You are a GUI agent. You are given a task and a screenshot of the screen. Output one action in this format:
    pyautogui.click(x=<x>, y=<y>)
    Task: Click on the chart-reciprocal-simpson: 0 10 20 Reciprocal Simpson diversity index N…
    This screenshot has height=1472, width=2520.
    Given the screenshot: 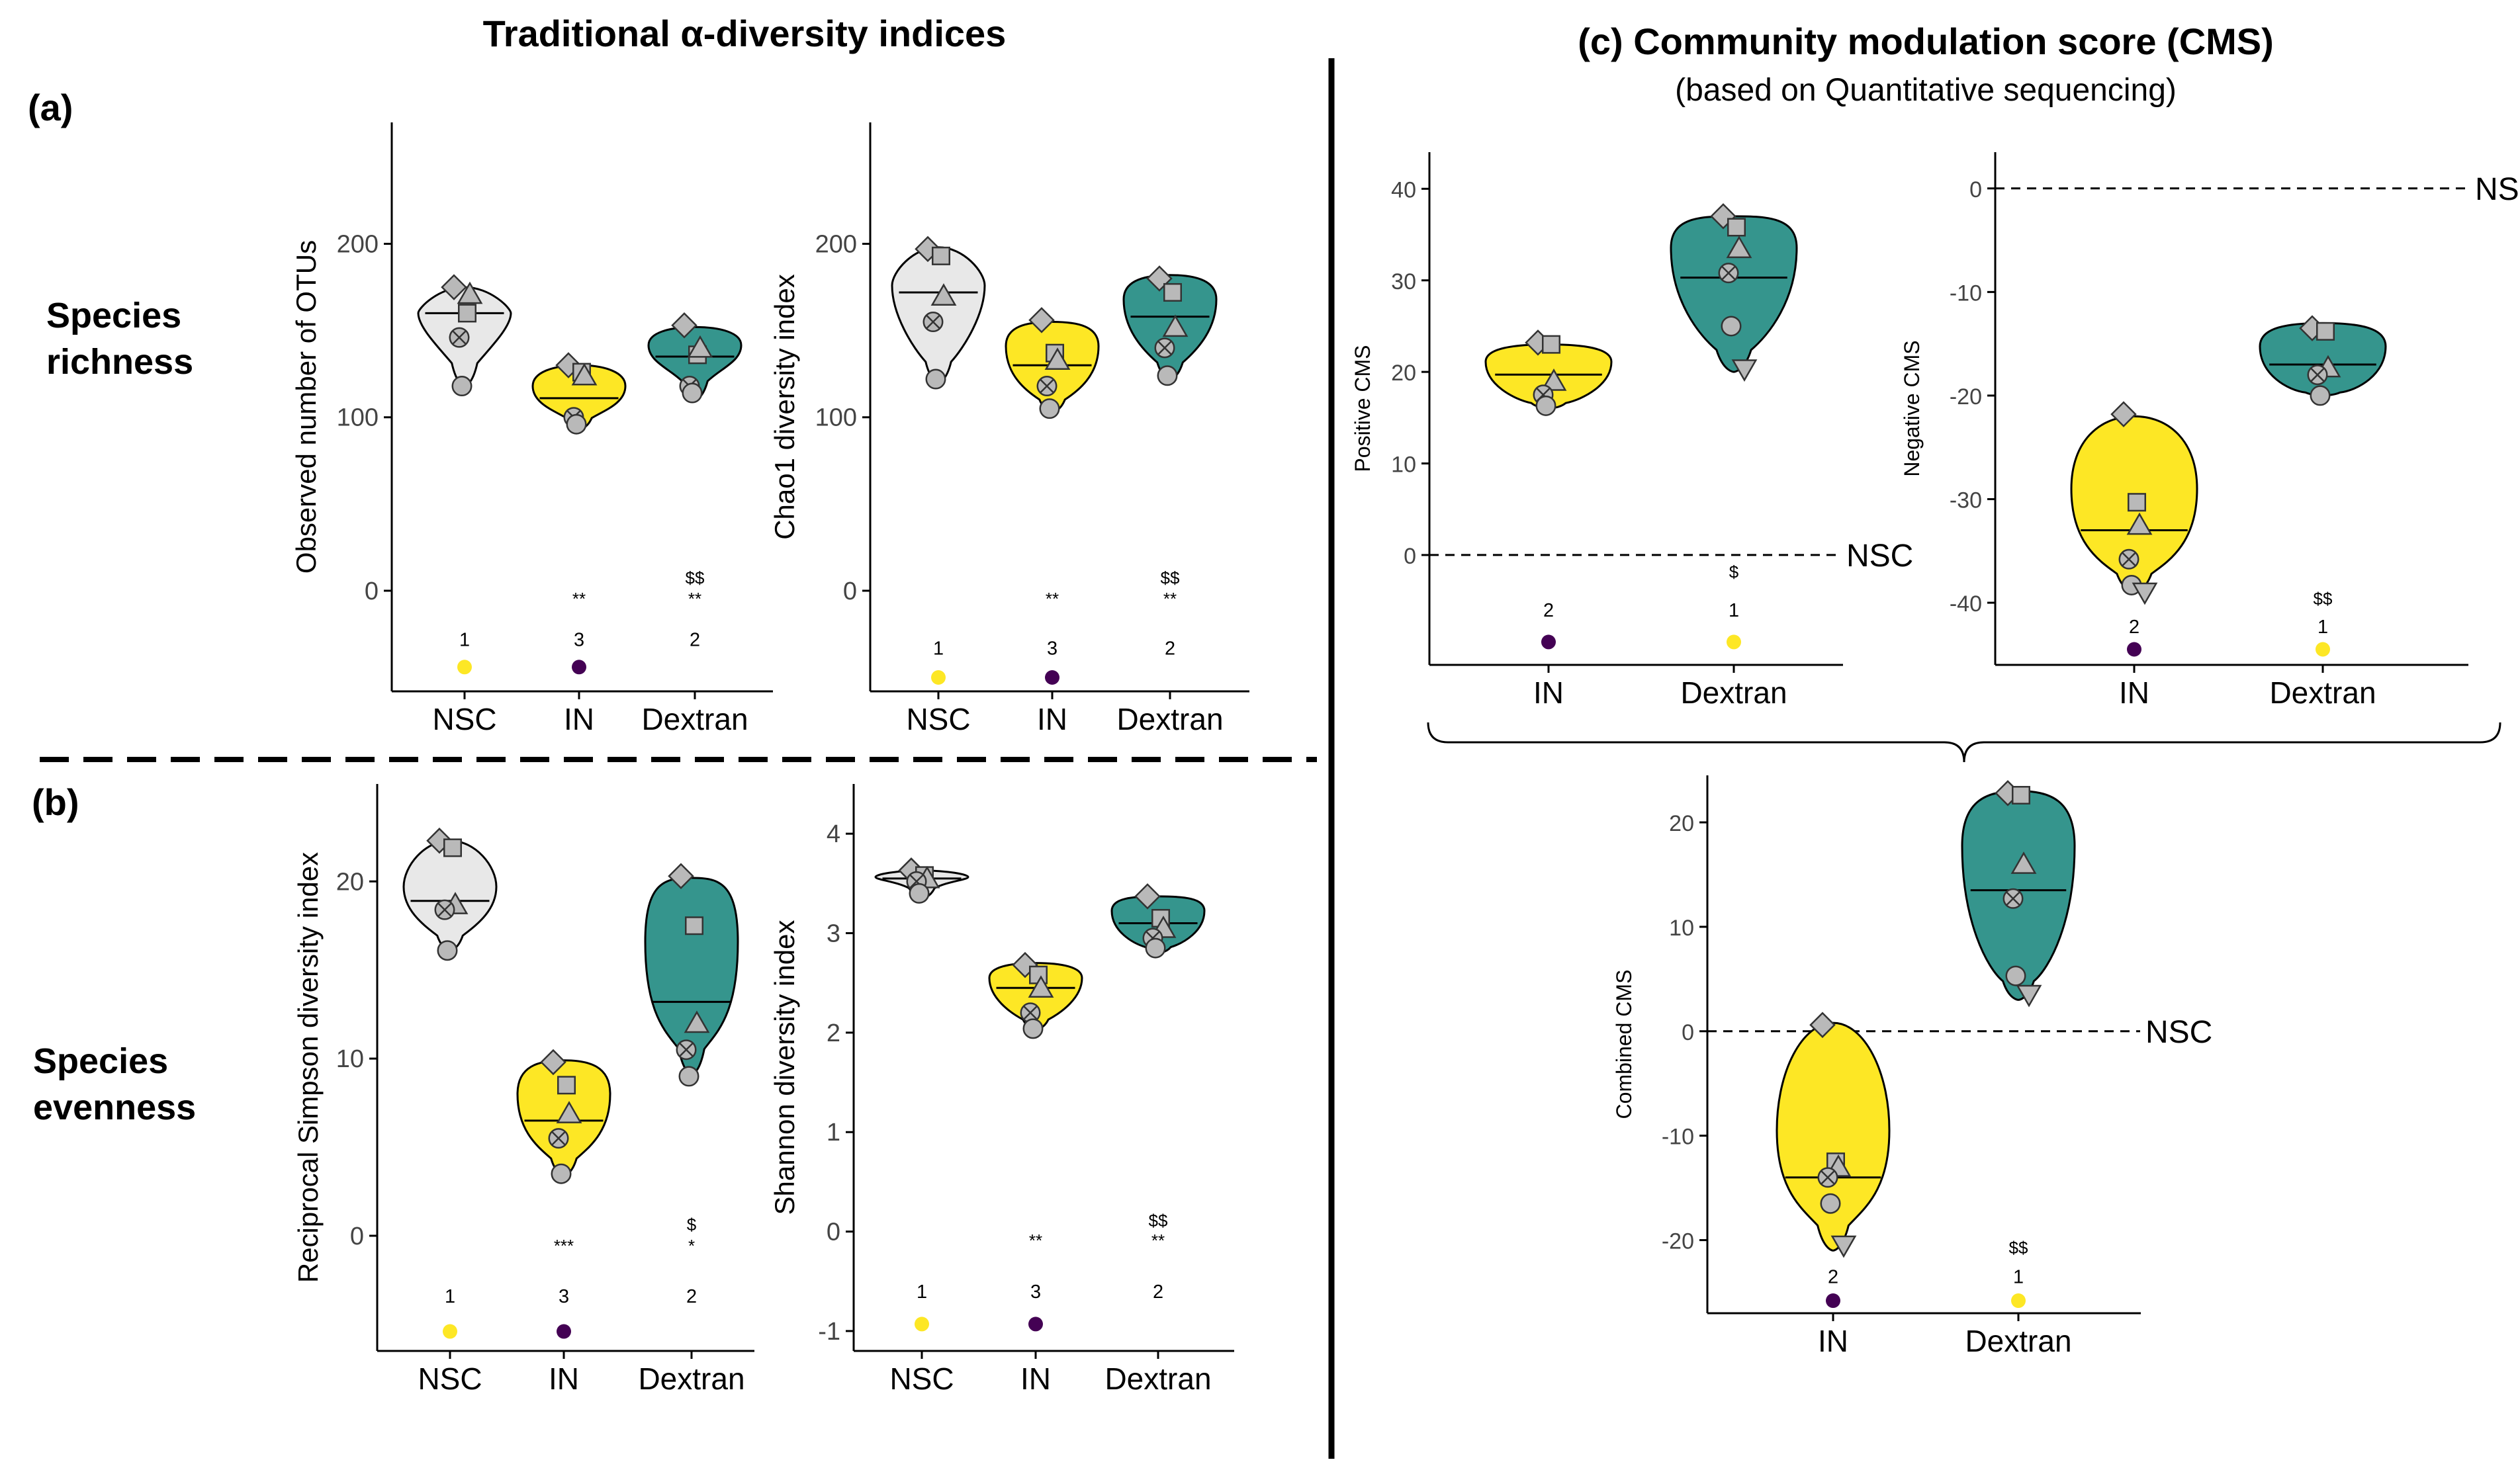 What is the action you would take?
    pyautogui.click(x=523, y=1090)
    